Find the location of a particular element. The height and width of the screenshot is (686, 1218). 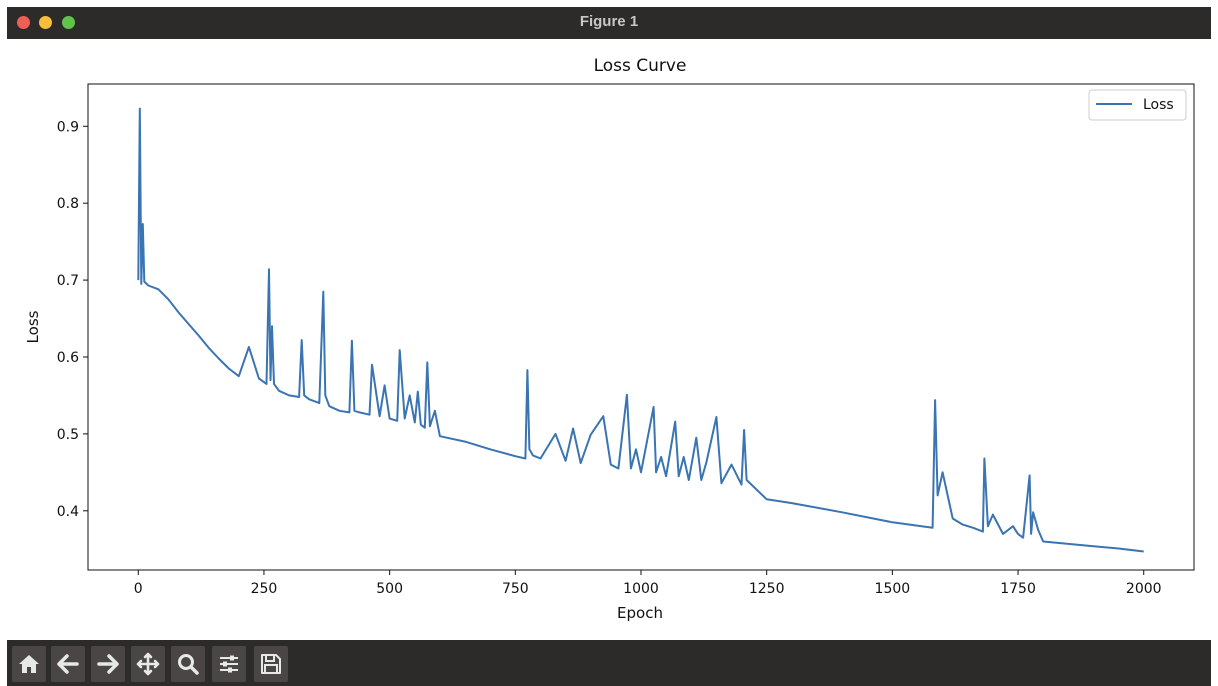

maximize-window-button is located at coordinates (68, 22).